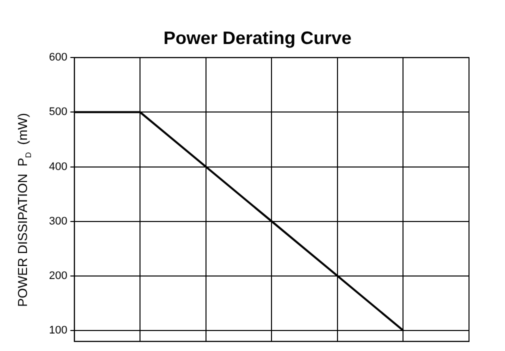  Describe the element at coordinates (58, 330) in the screenshot. I see `y-tick-label: 100` at that location.